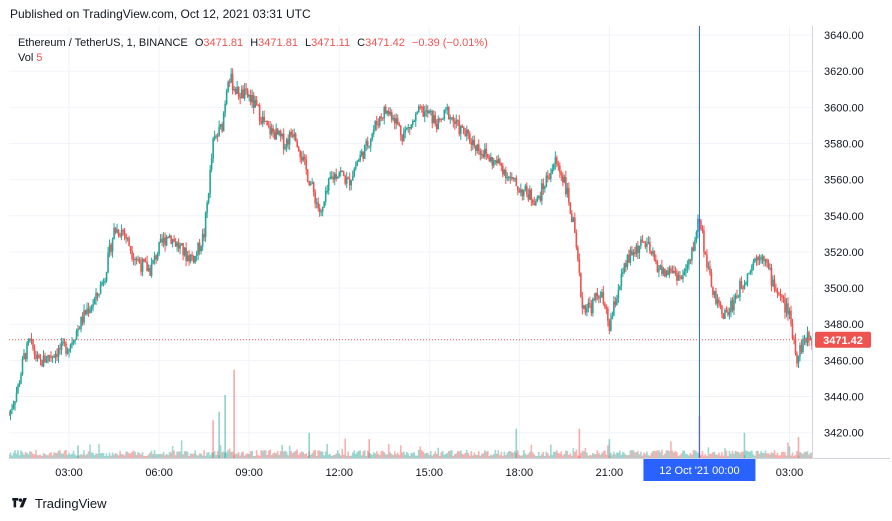 The image size is (892, 521). What do you see at coordinates (103, 43) in the screenshot?
I see `symbol-label: Ethereum / TetherUS, 1, BINANCE` at bounding box center [103, 43].